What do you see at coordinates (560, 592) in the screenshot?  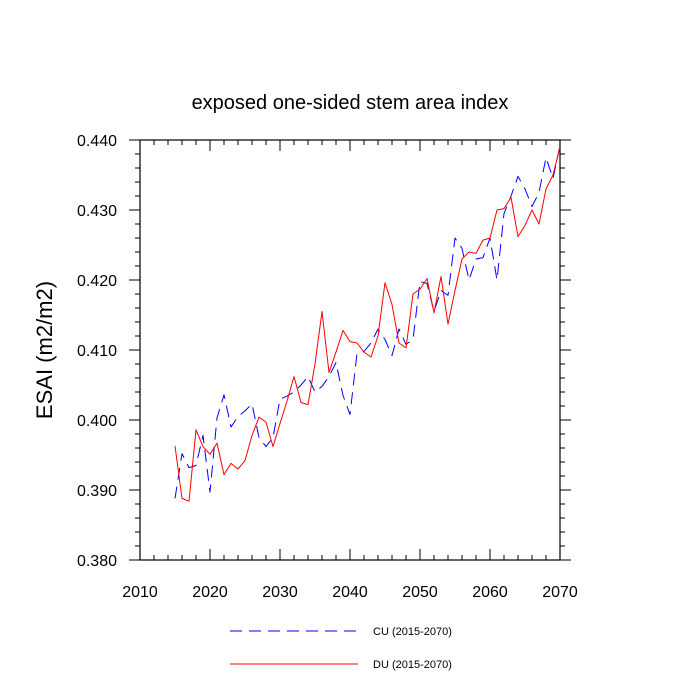 I see `x-tick-label: 2070` at bounding box center [560, 592].